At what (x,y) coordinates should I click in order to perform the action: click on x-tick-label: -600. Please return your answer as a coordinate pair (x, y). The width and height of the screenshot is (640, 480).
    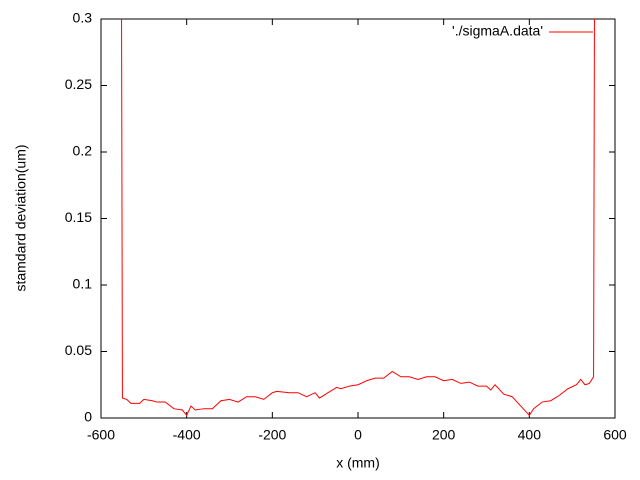
    Looking at the image, I should click on (101, 435).